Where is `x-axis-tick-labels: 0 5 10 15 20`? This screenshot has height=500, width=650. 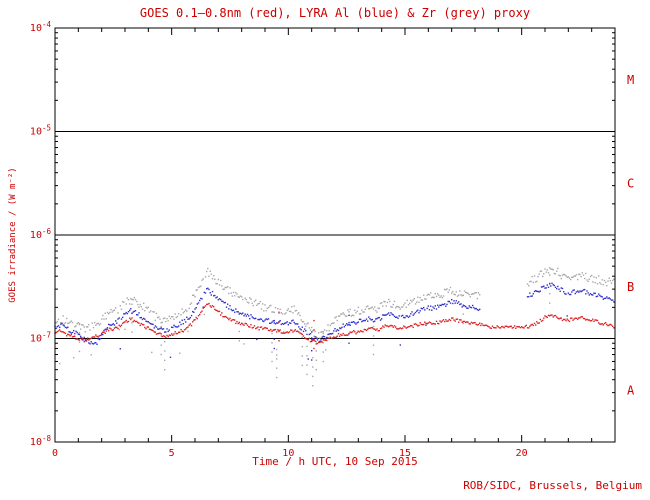 x-axis-tick-labels: 0 5 10 15 20 is located at coordinates (290, 453).